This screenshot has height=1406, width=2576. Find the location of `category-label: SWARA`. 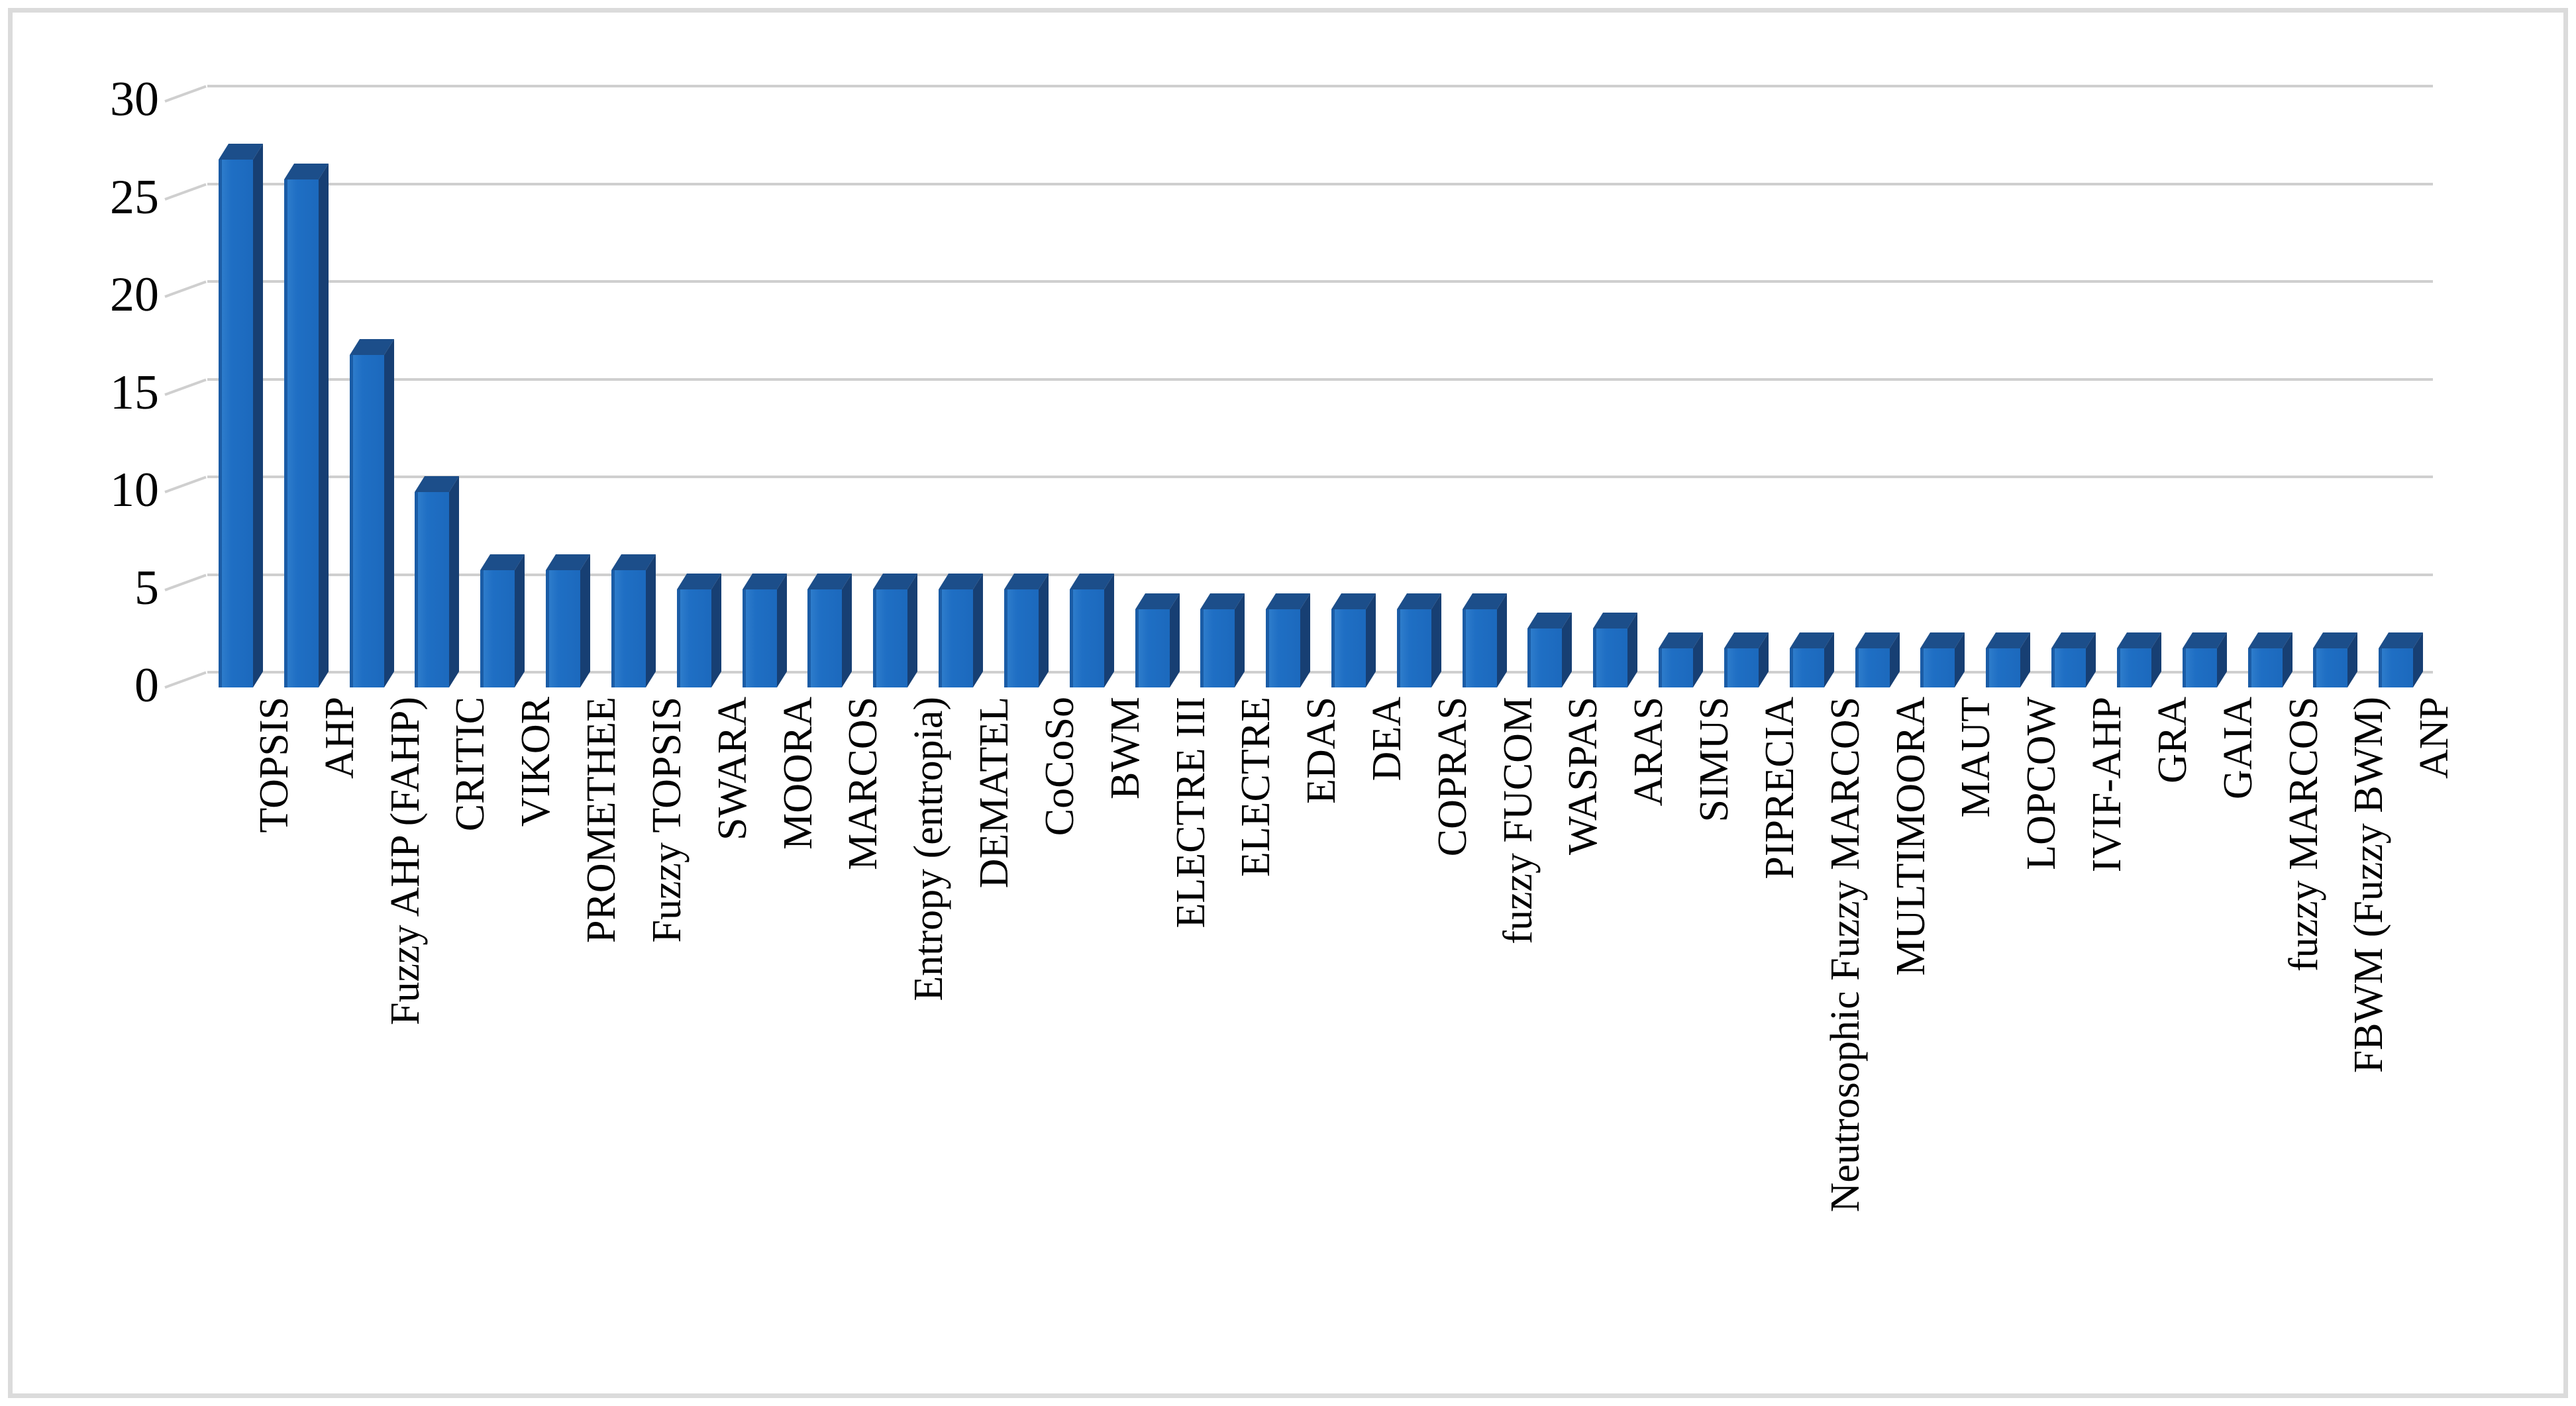

category-label: SWARA is located at coordinates (732, 769).